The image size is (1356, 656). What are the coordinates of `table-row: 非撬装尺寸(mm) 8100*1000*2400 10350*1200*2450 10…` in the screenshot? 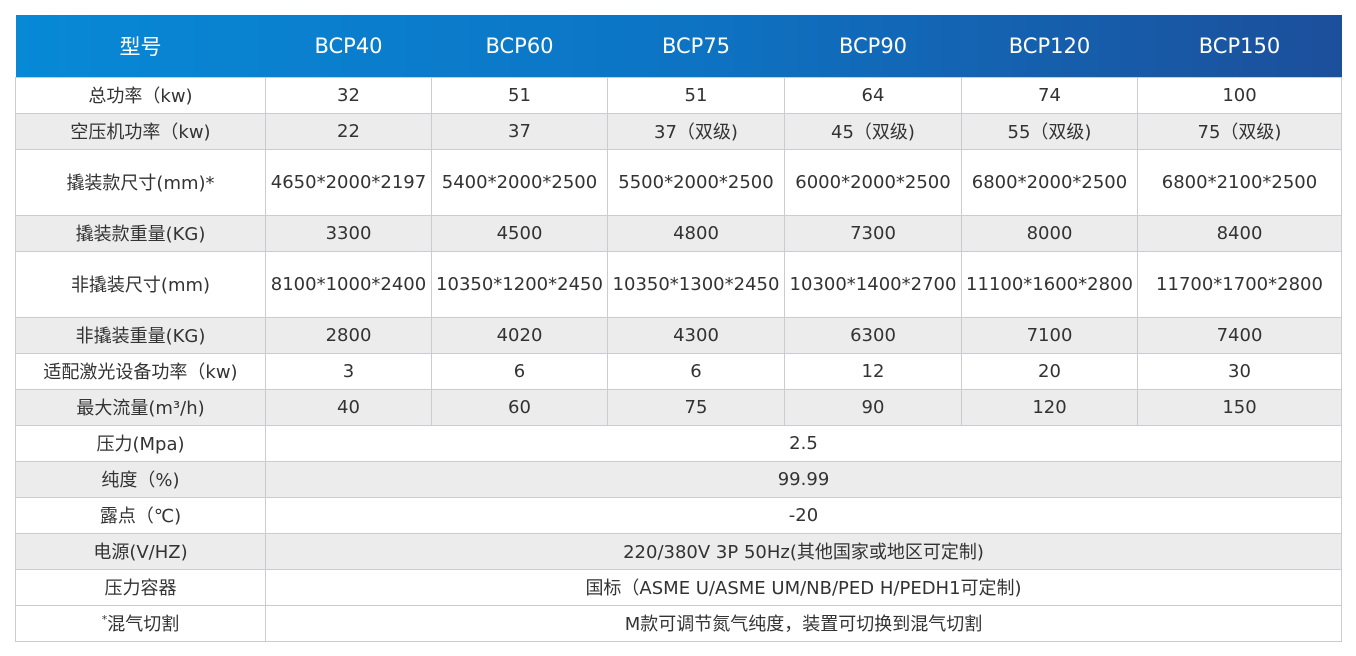 It's located at (678, 284).